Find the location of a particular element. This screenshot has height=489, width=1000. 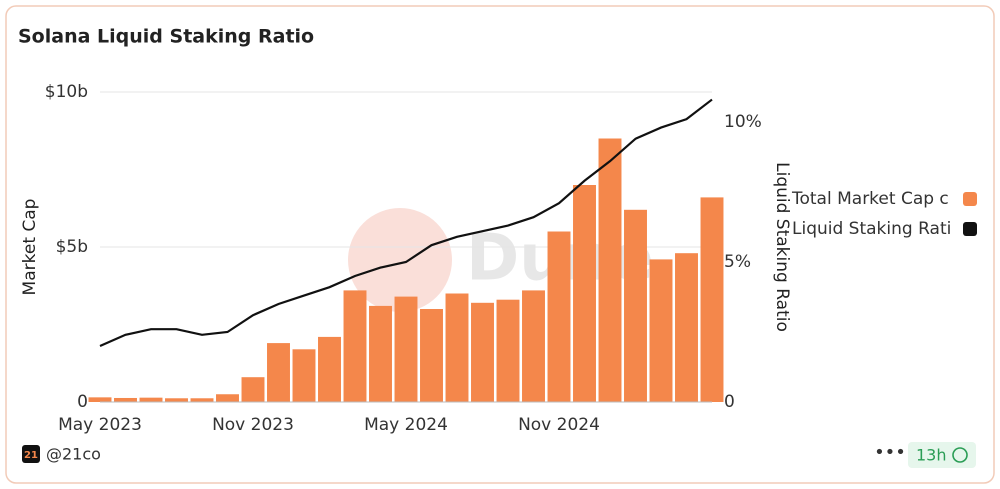

footer-logo: 21 is located at coordinates (31, 455).